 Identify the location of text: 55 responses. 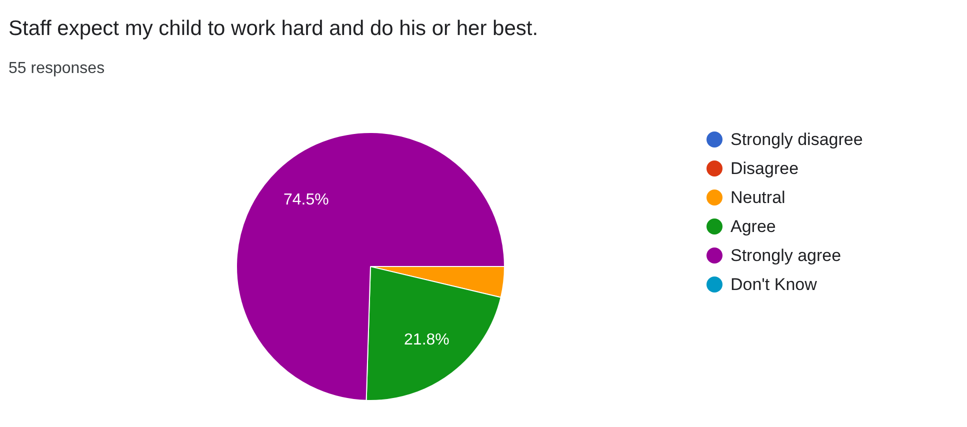
(56, 68).